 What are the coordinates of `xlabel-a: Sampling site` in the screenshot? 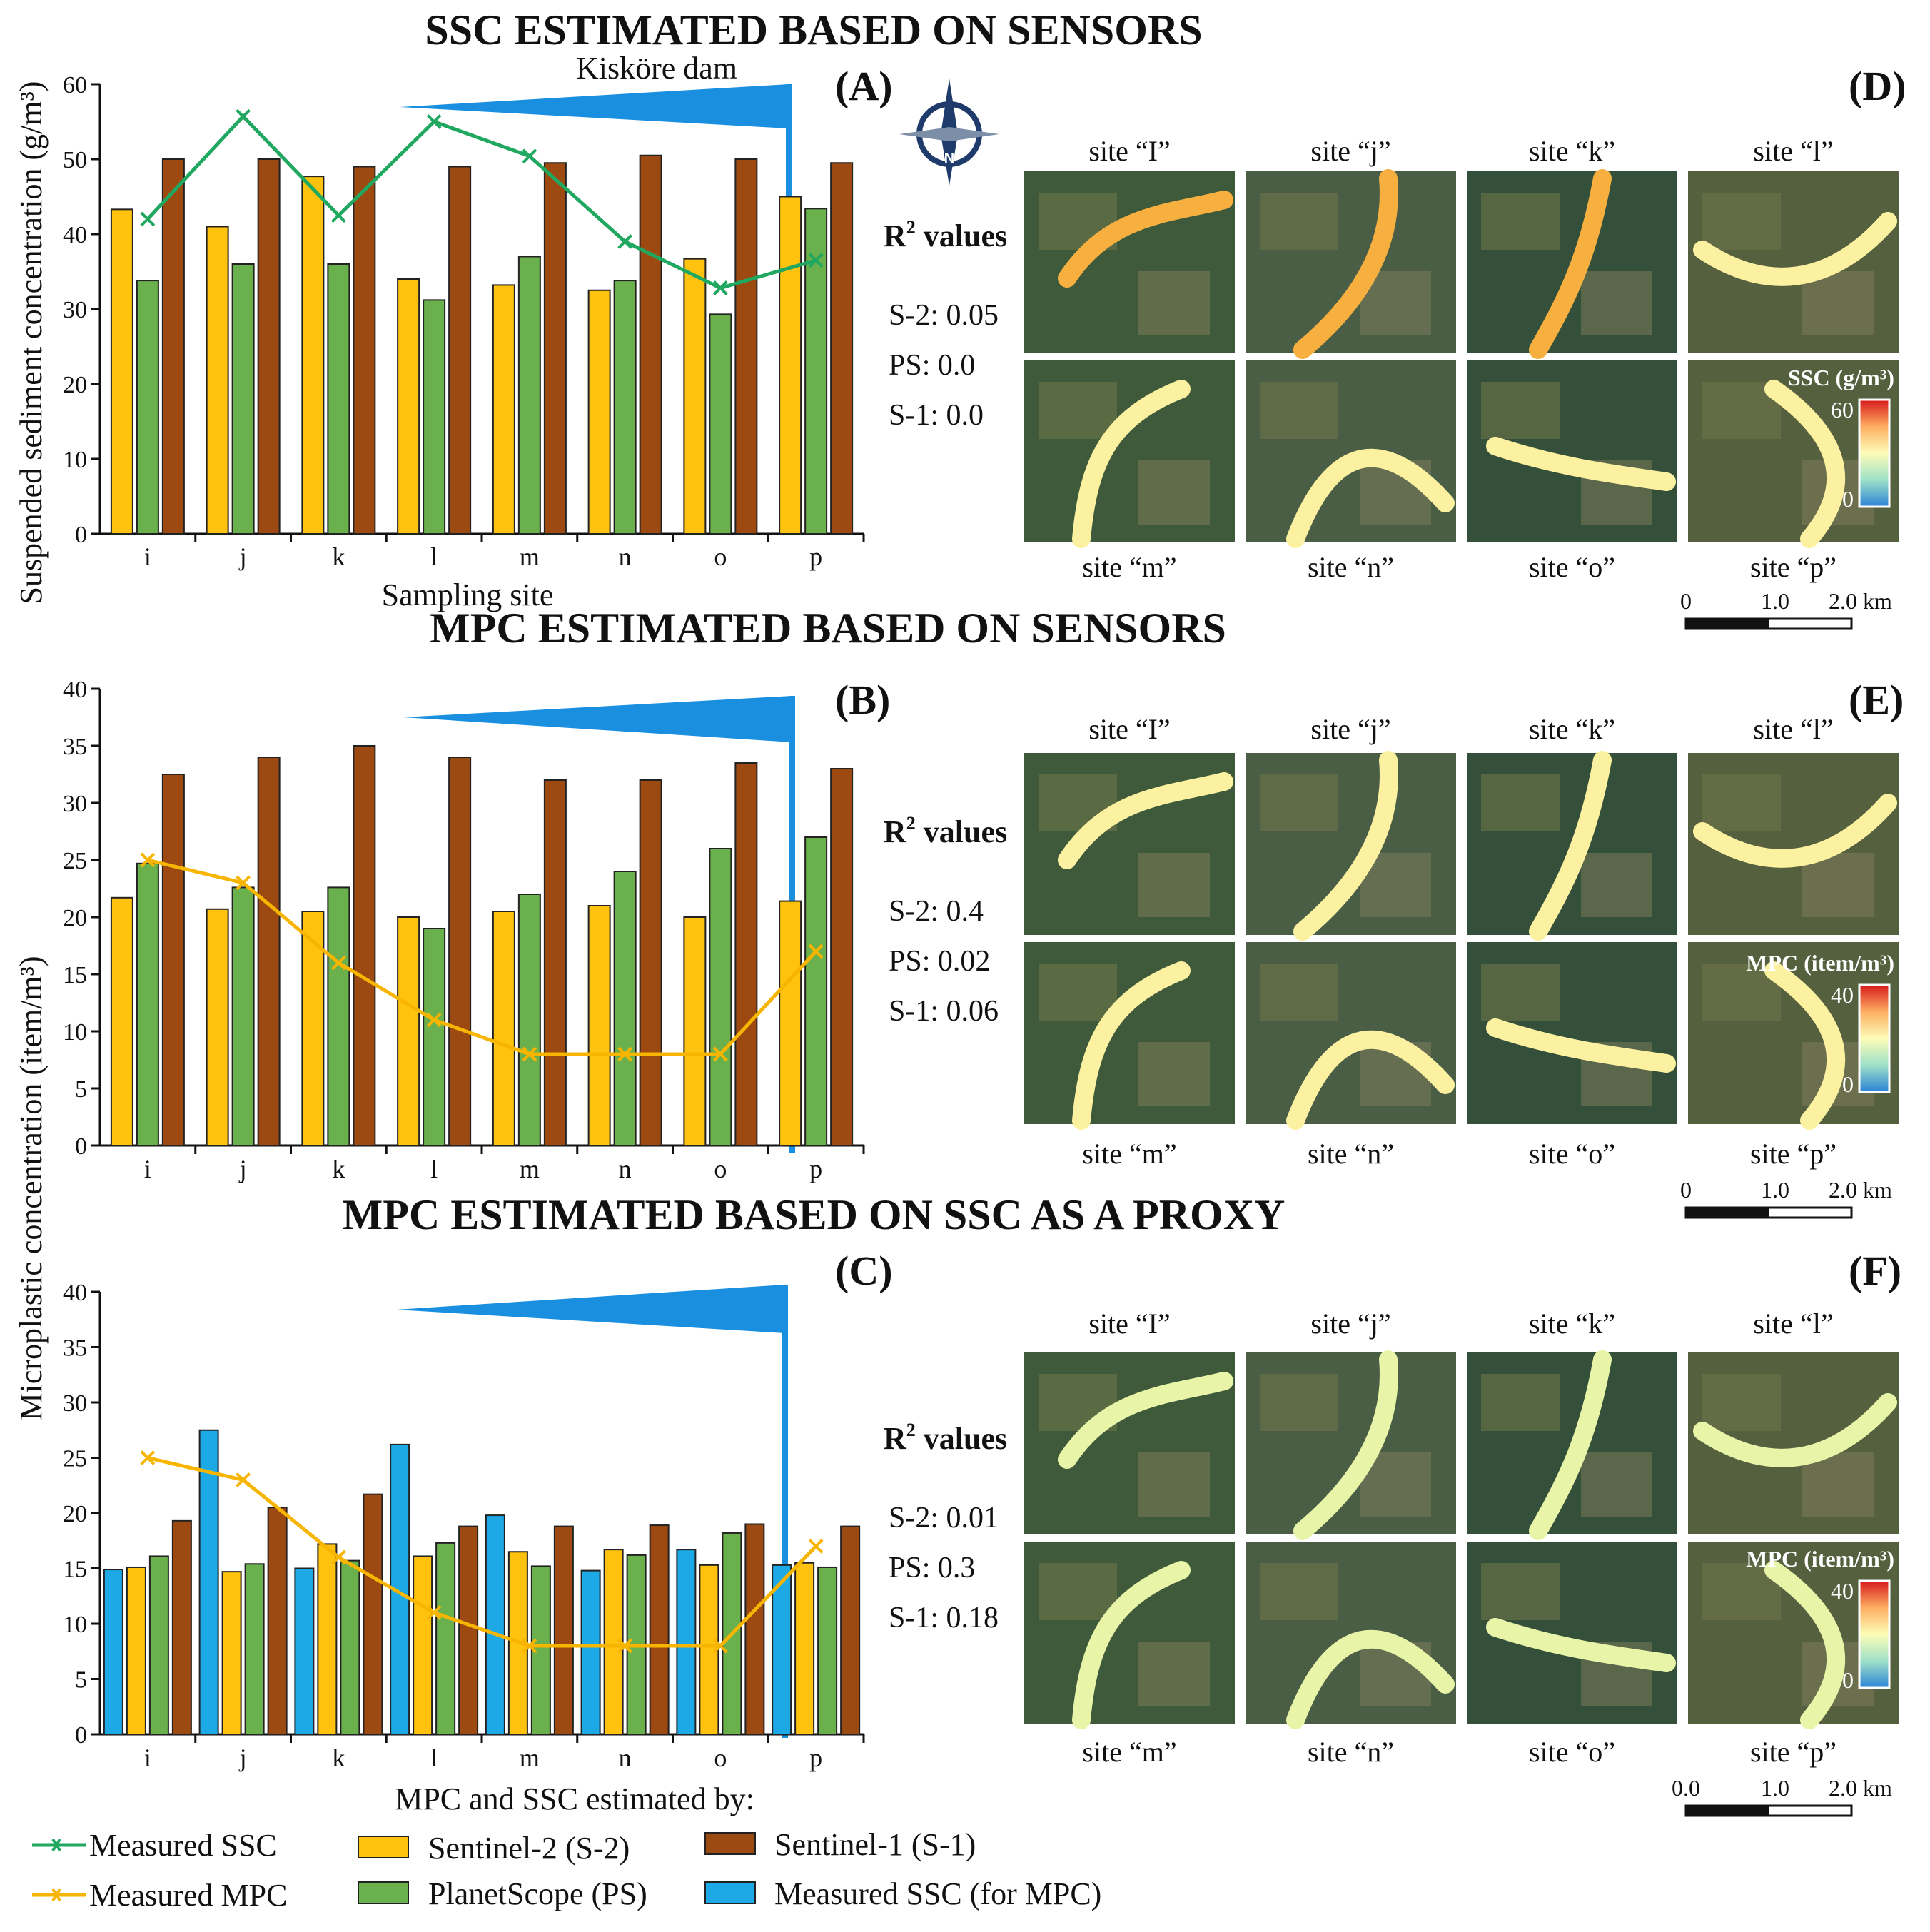 It's located at (468, 594).